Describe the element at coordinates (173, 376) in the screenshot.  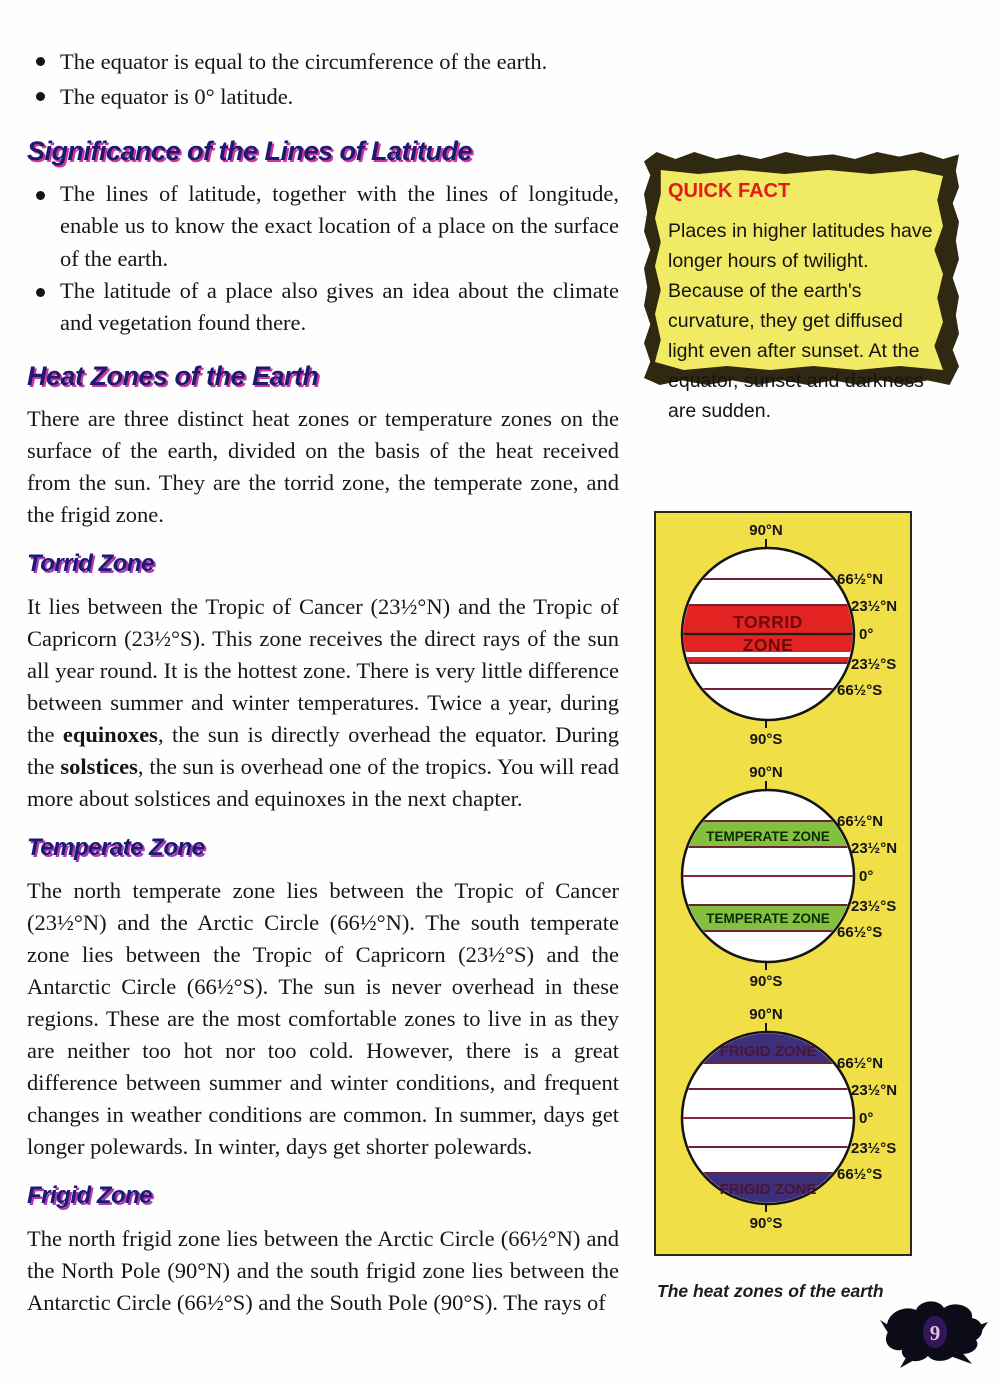
I see `section-heading-heat-zones: Heat Zones of the Earth` at that location.